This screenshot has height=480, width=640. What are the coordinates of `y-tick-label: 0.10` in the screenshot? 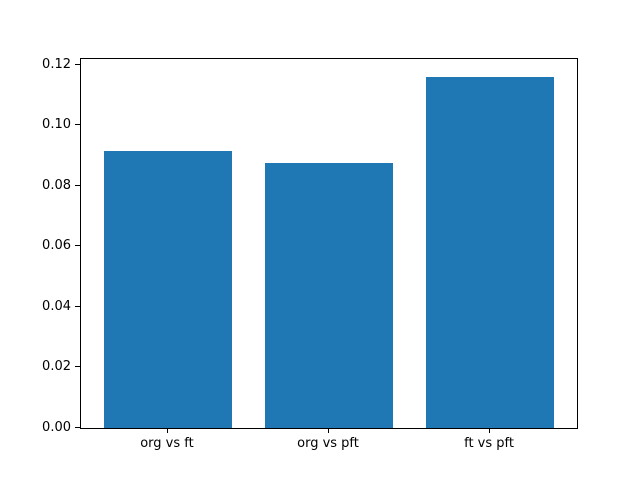 It's located at (56, 125).